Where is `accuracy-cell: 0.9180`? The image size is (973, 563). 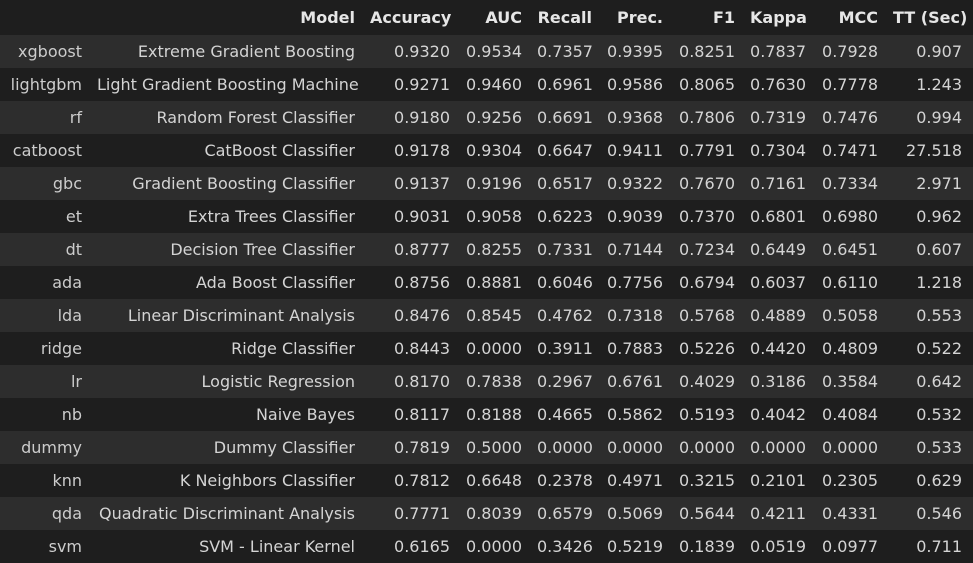
accuracy-cell: 0.9180 is located at coordinates (413, 117).